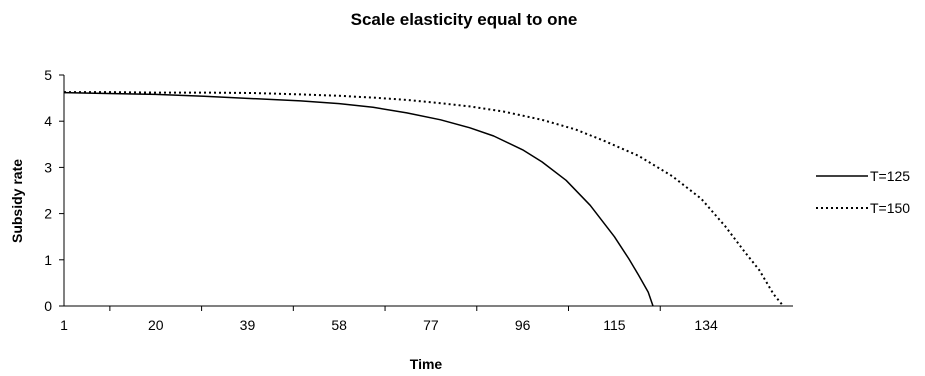  What do you see at coordinates (464, 19) in the screenshot?
I see `chart-title: Scale elasticity equal to one` at bounding box center [464, 19].